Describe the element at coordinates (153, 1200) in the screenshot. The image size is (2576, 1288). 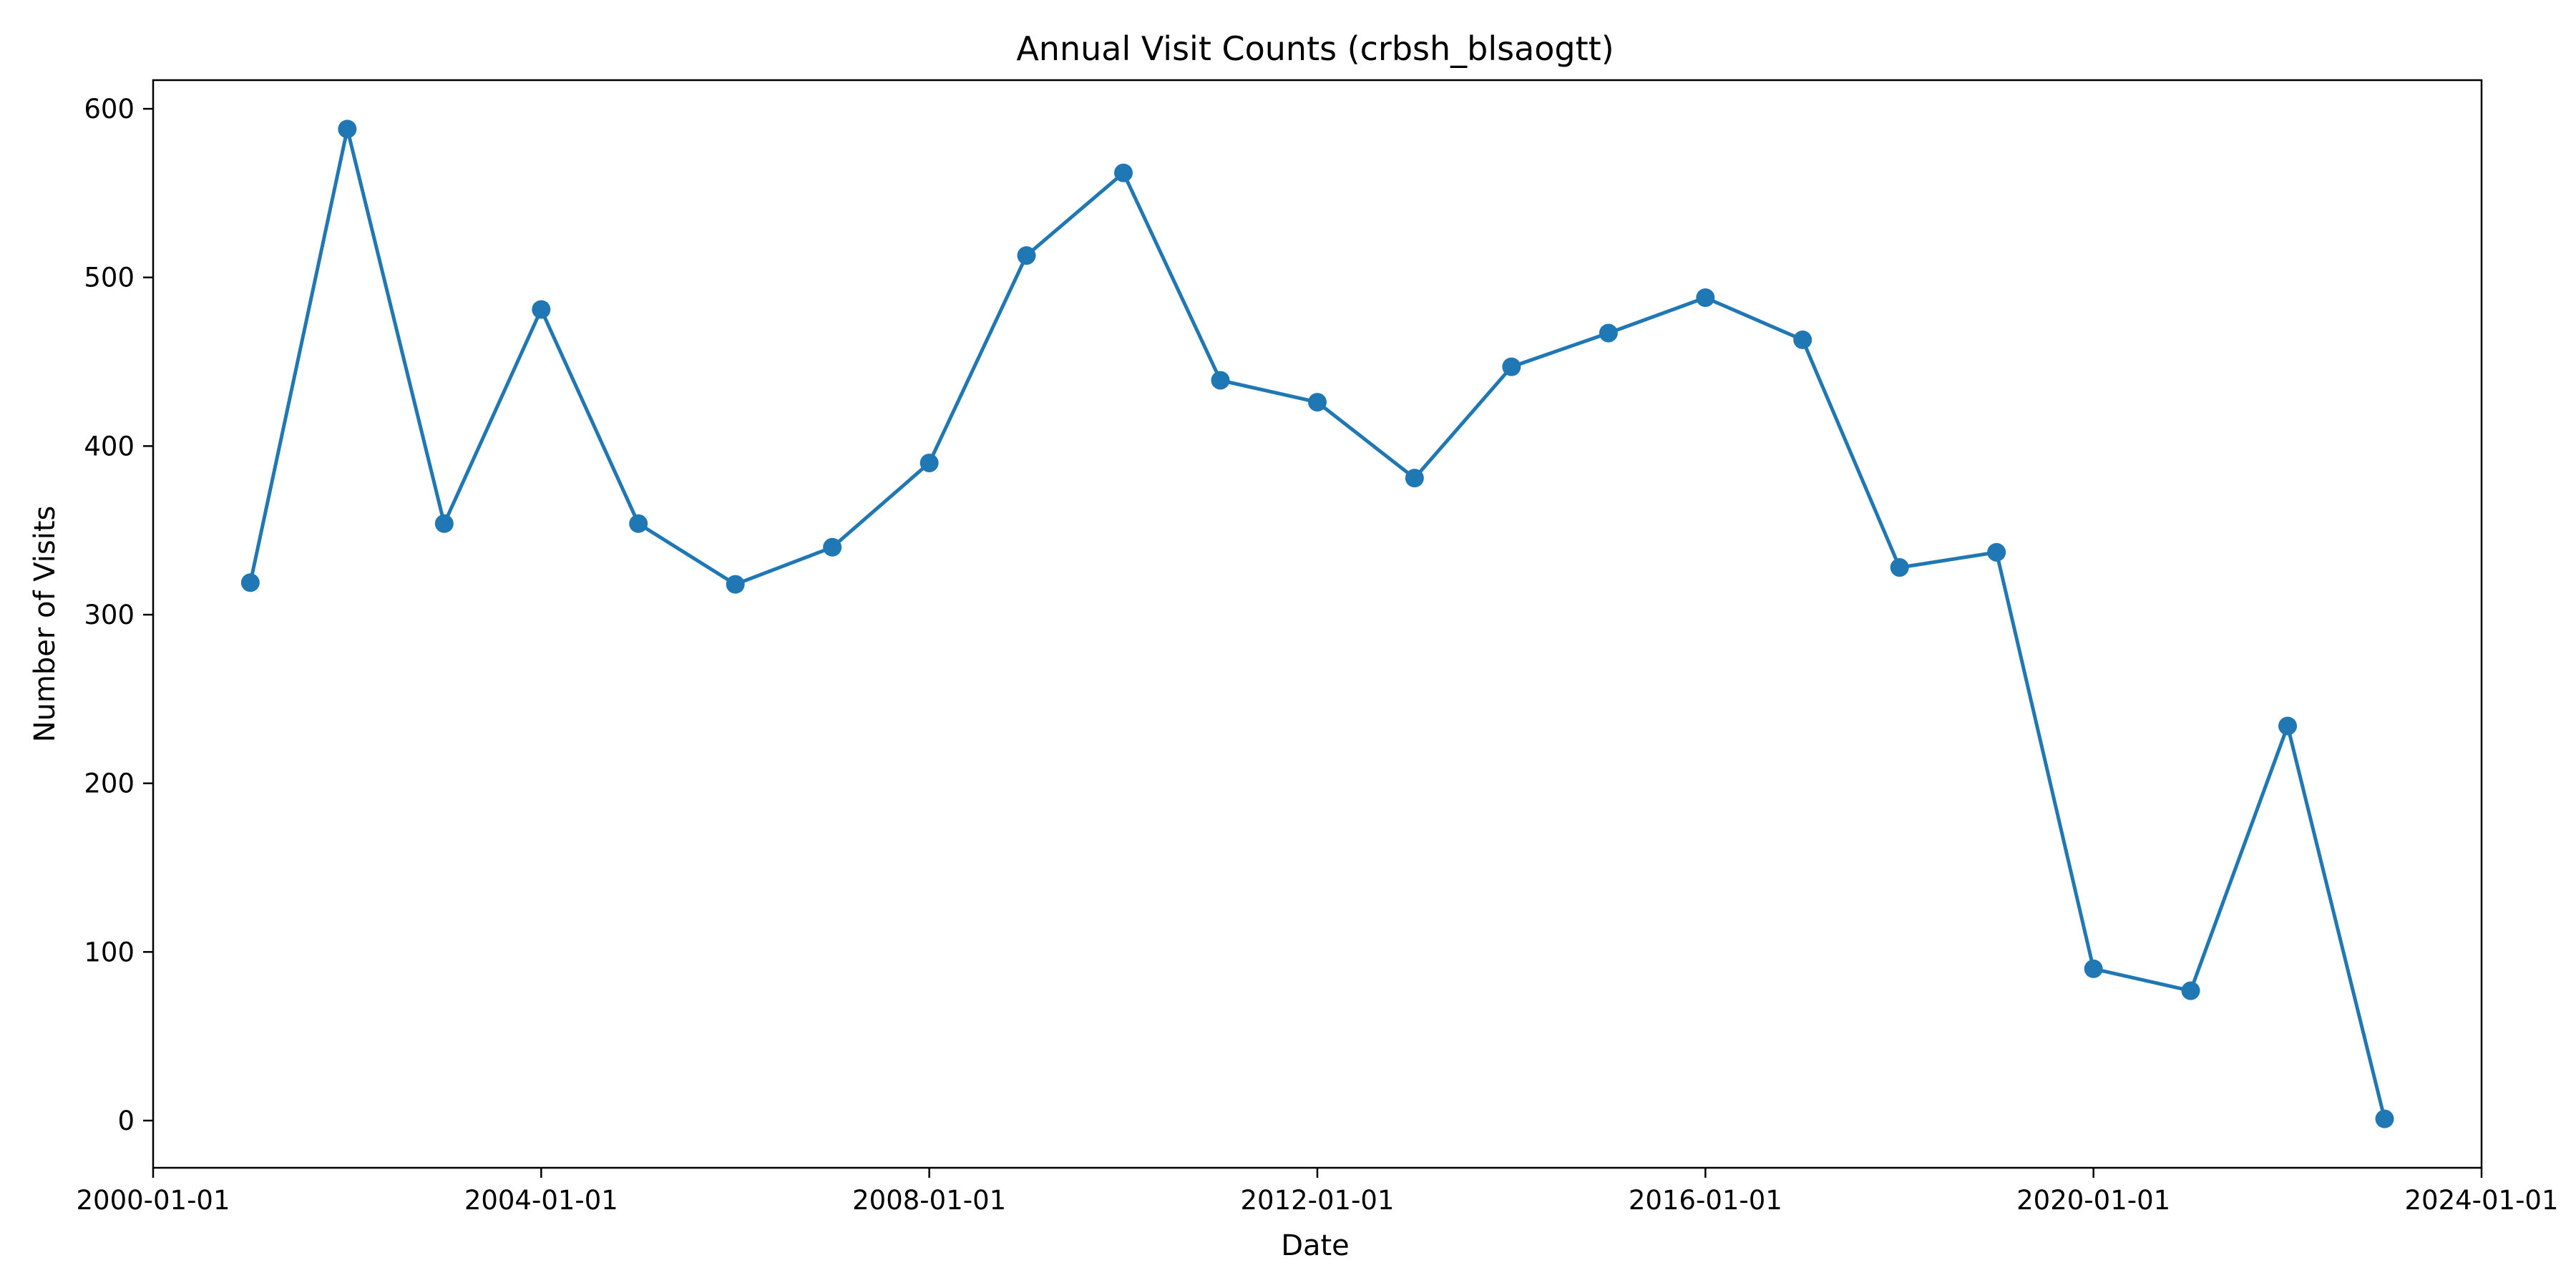
I see `x-tick-label: 2000-01-01` at that location.